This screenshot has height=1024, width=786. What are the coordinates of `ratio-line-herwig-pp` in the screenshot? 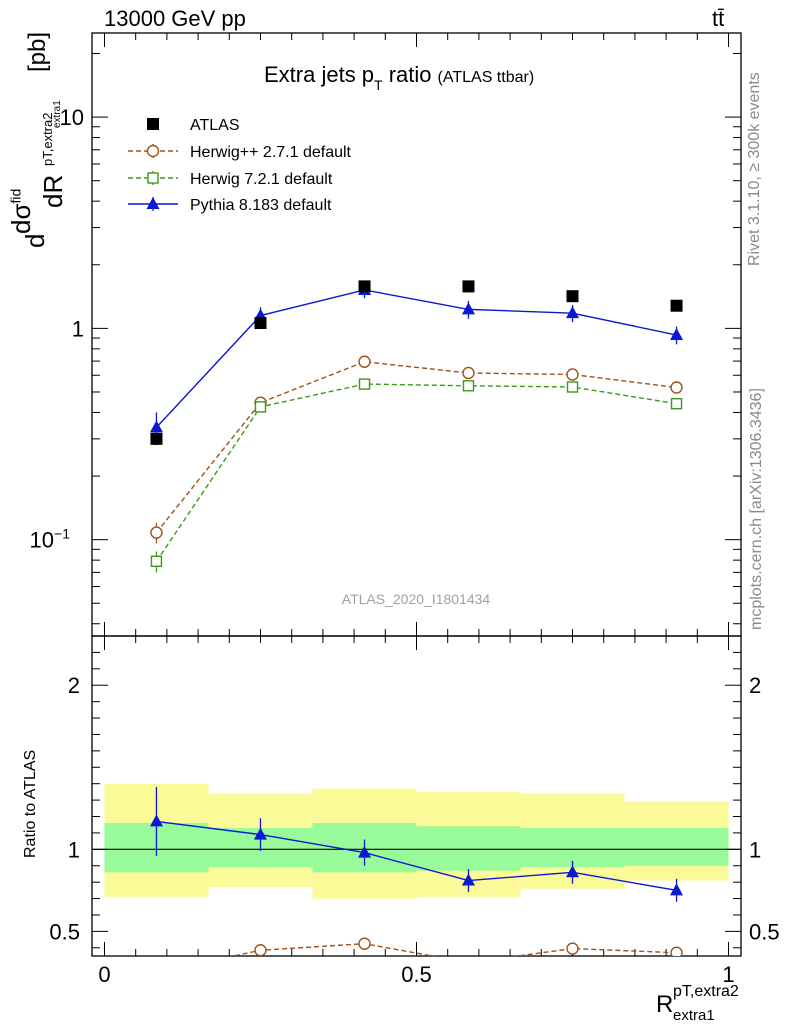 It's located at (453, 949).